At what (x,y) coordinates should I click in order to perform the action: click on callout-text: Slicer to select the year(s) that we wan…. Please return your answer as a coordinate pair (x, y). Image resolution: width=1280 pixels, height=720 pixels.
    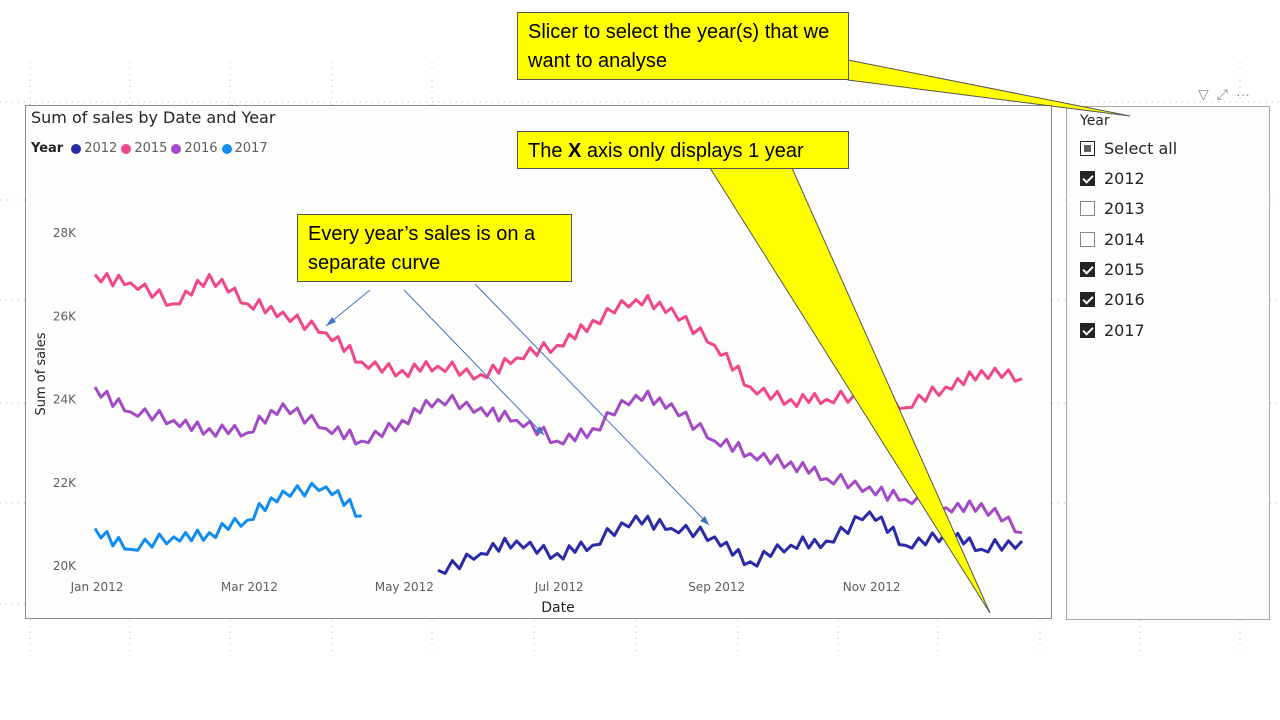
    Looking at the image, I should click on (679, 46).